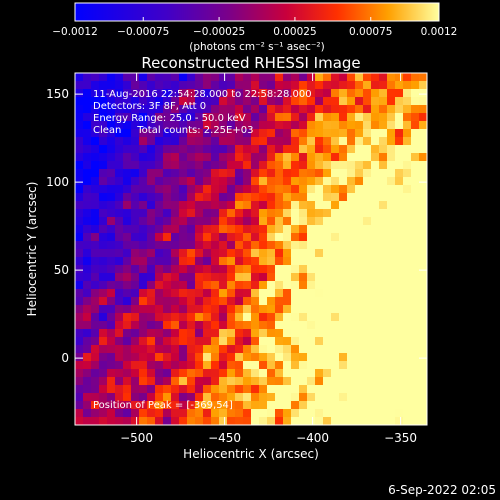 This screenshot has width=500, height=500. I want to click on footer-date: 6-Sep-2022 02:05, so click(442, 490).